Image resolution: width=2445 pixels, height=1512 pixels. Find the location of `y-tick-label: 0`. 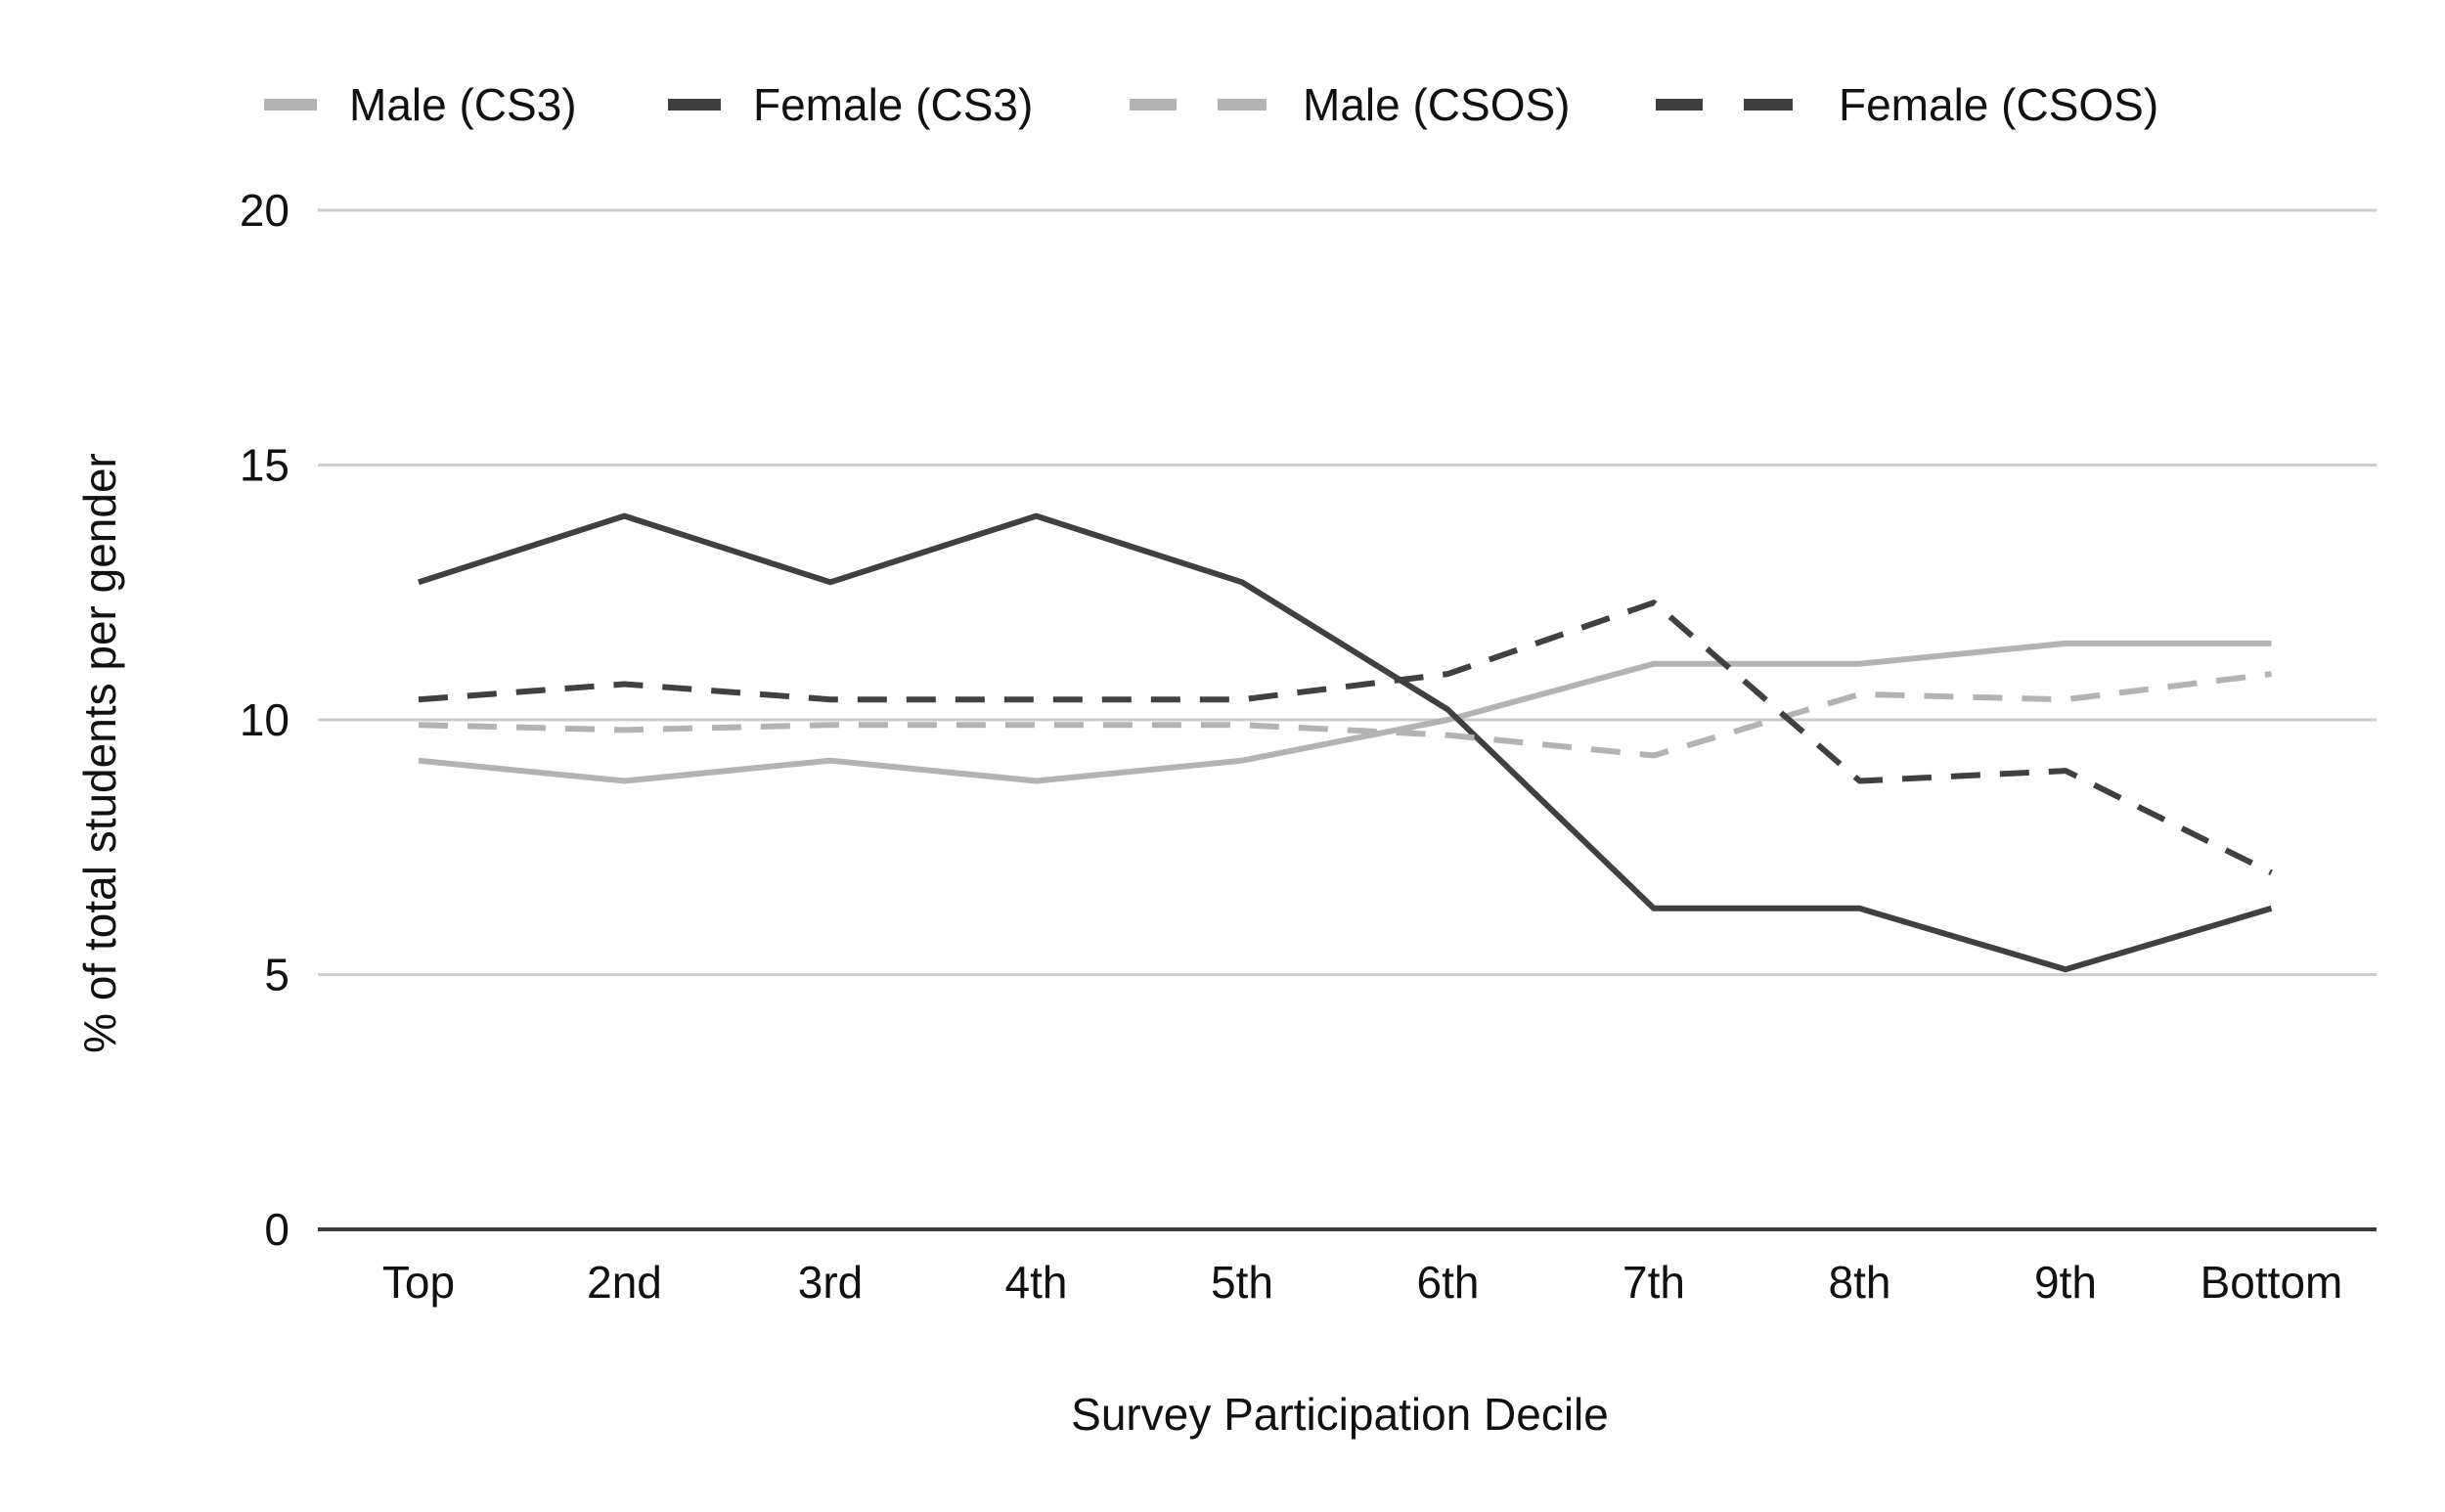

y-tick-label: 0 is located at coordinates (276, 1230).